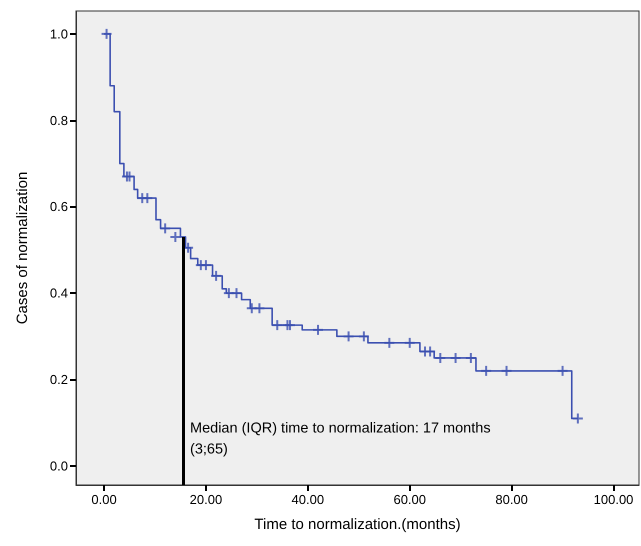  I want to click on y-tick-label: 0.4, so click(59, 293).